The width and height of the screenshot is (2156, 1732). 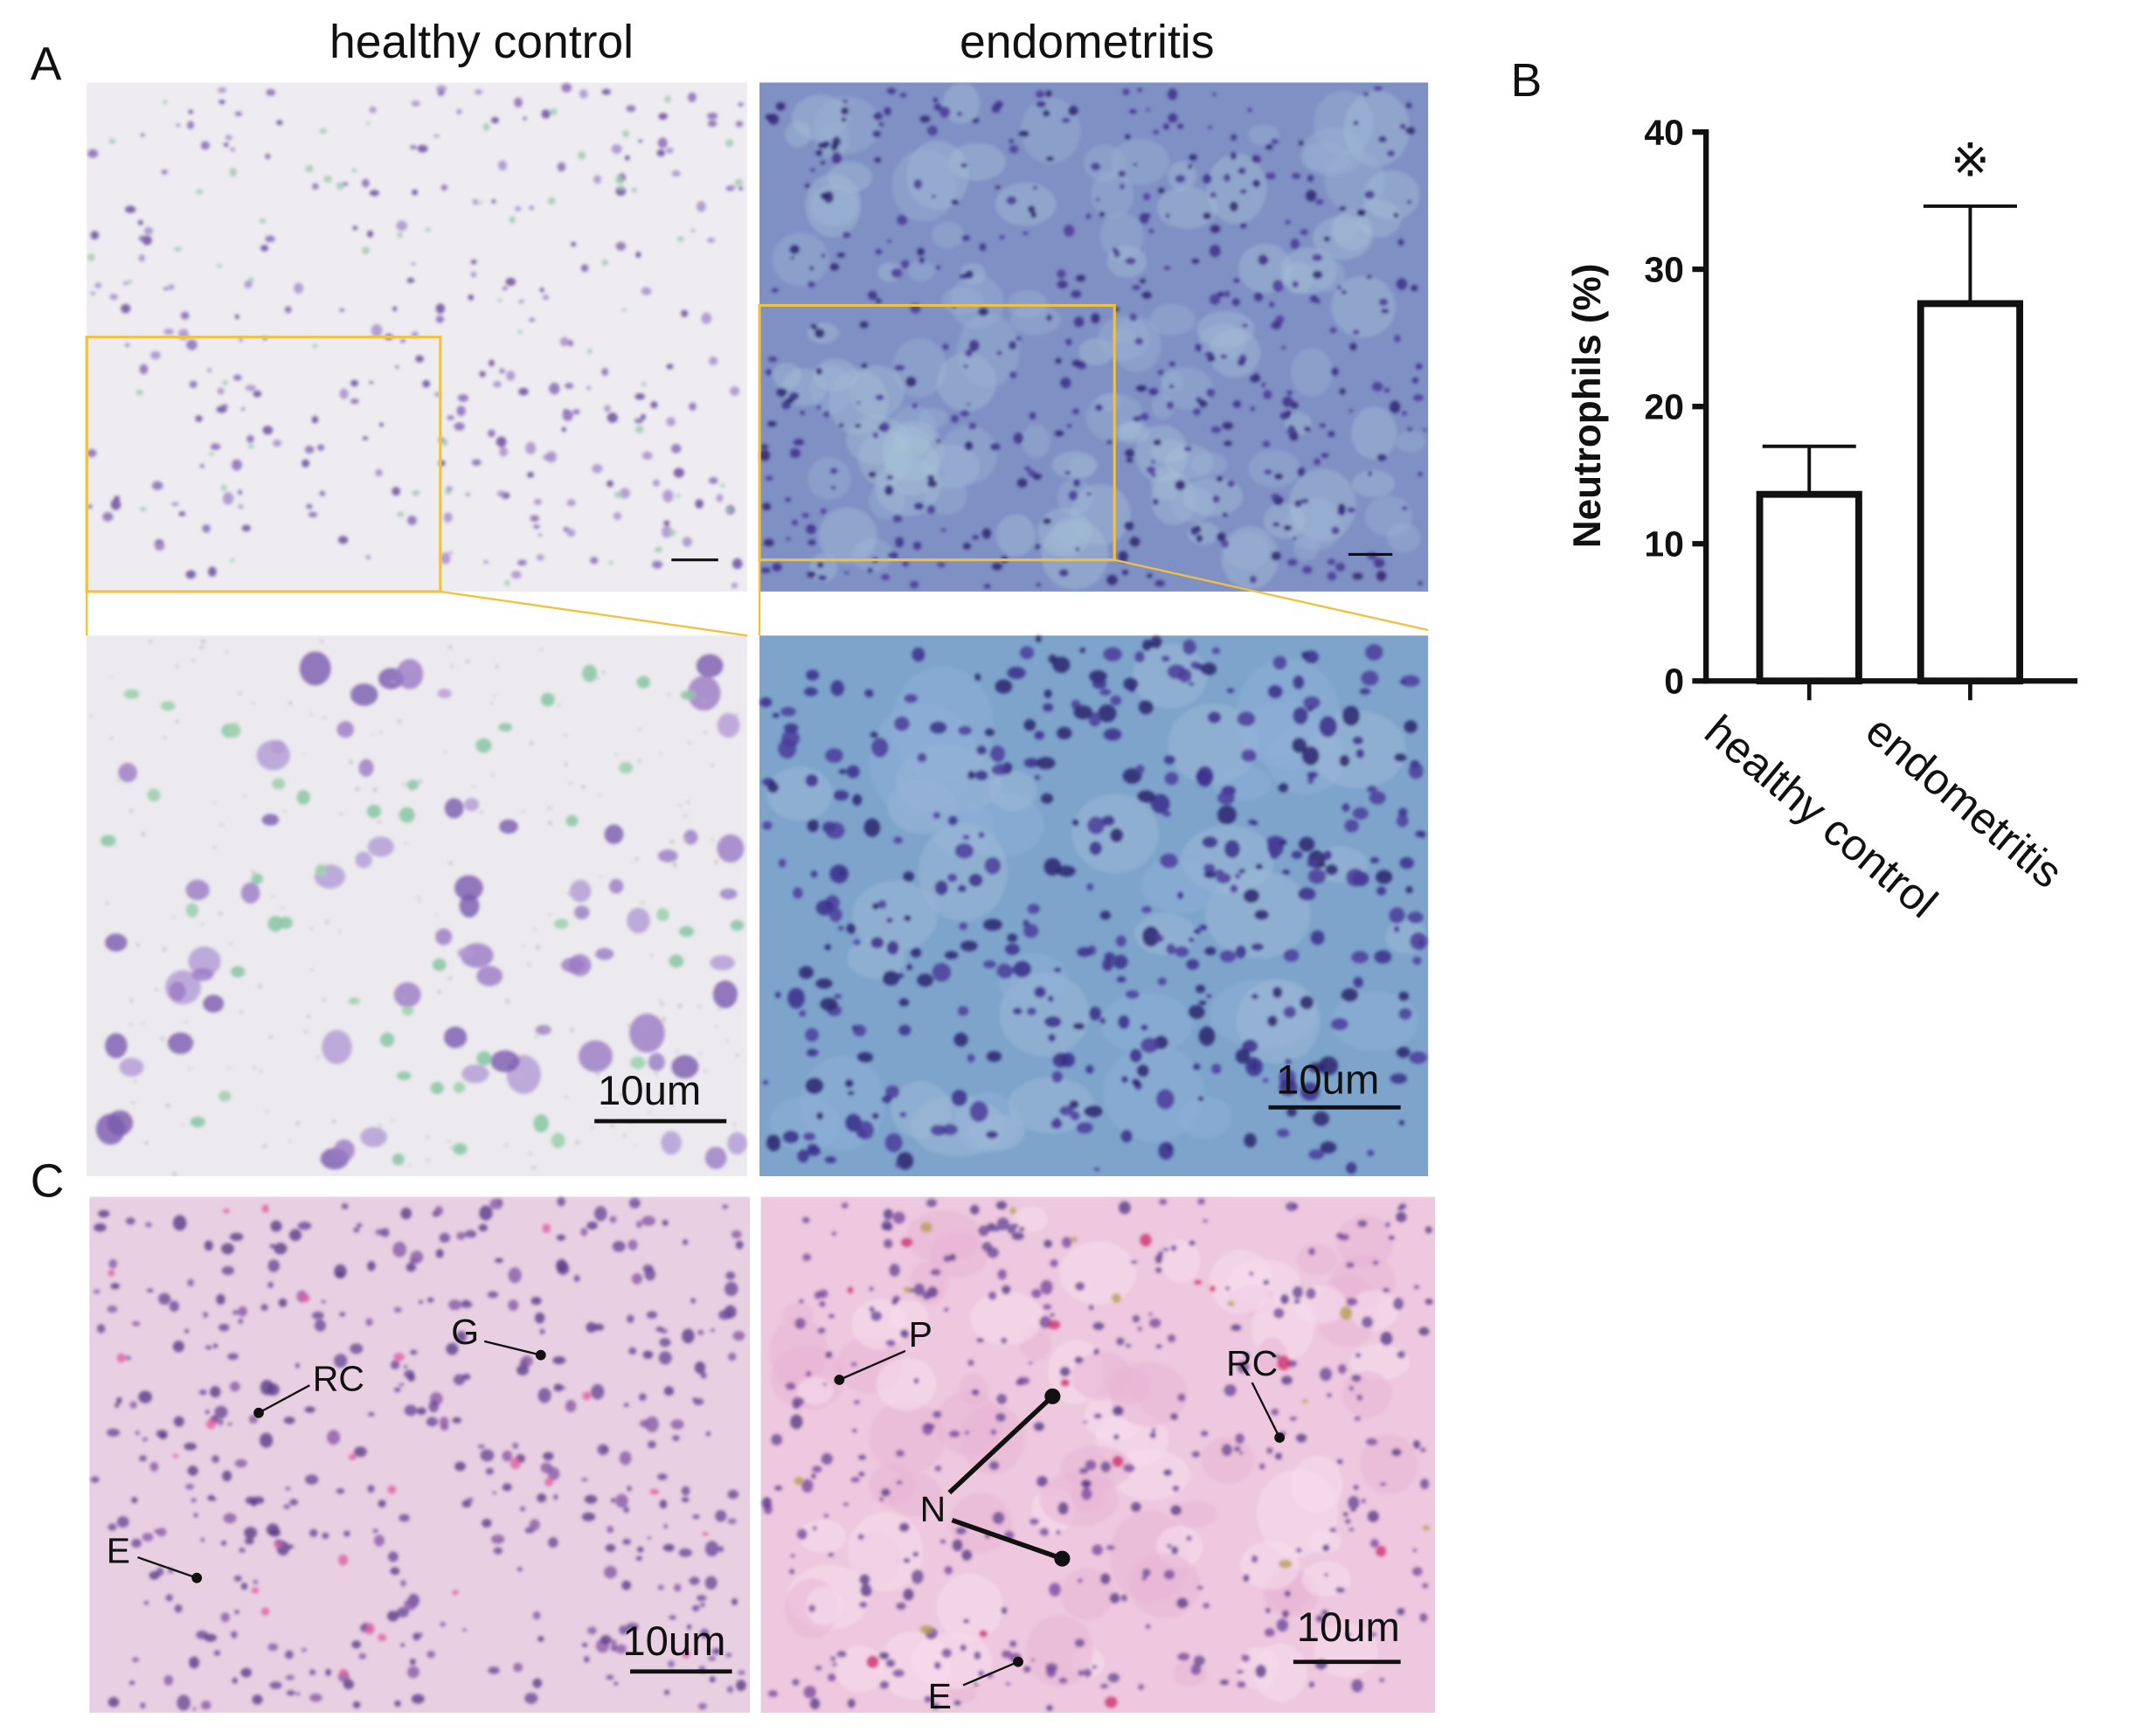 I want to click on arrow-head, so click(x=258, y=1412).